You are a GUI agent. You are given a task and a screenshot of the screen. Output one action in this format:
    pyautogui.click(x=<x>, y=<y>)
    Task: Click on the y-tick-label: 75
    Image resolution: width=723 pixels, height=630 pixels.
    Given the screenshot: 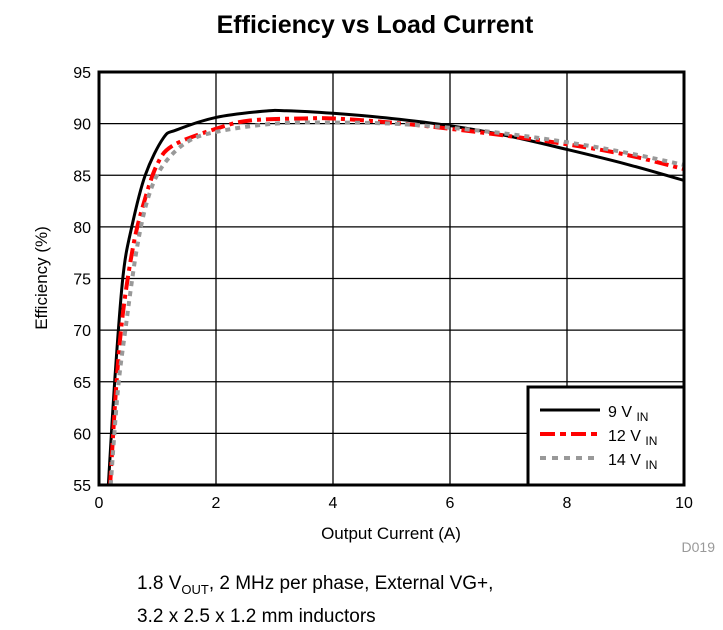 What is the action you would take?
    pyautogui.click(x=82, y=280)
    